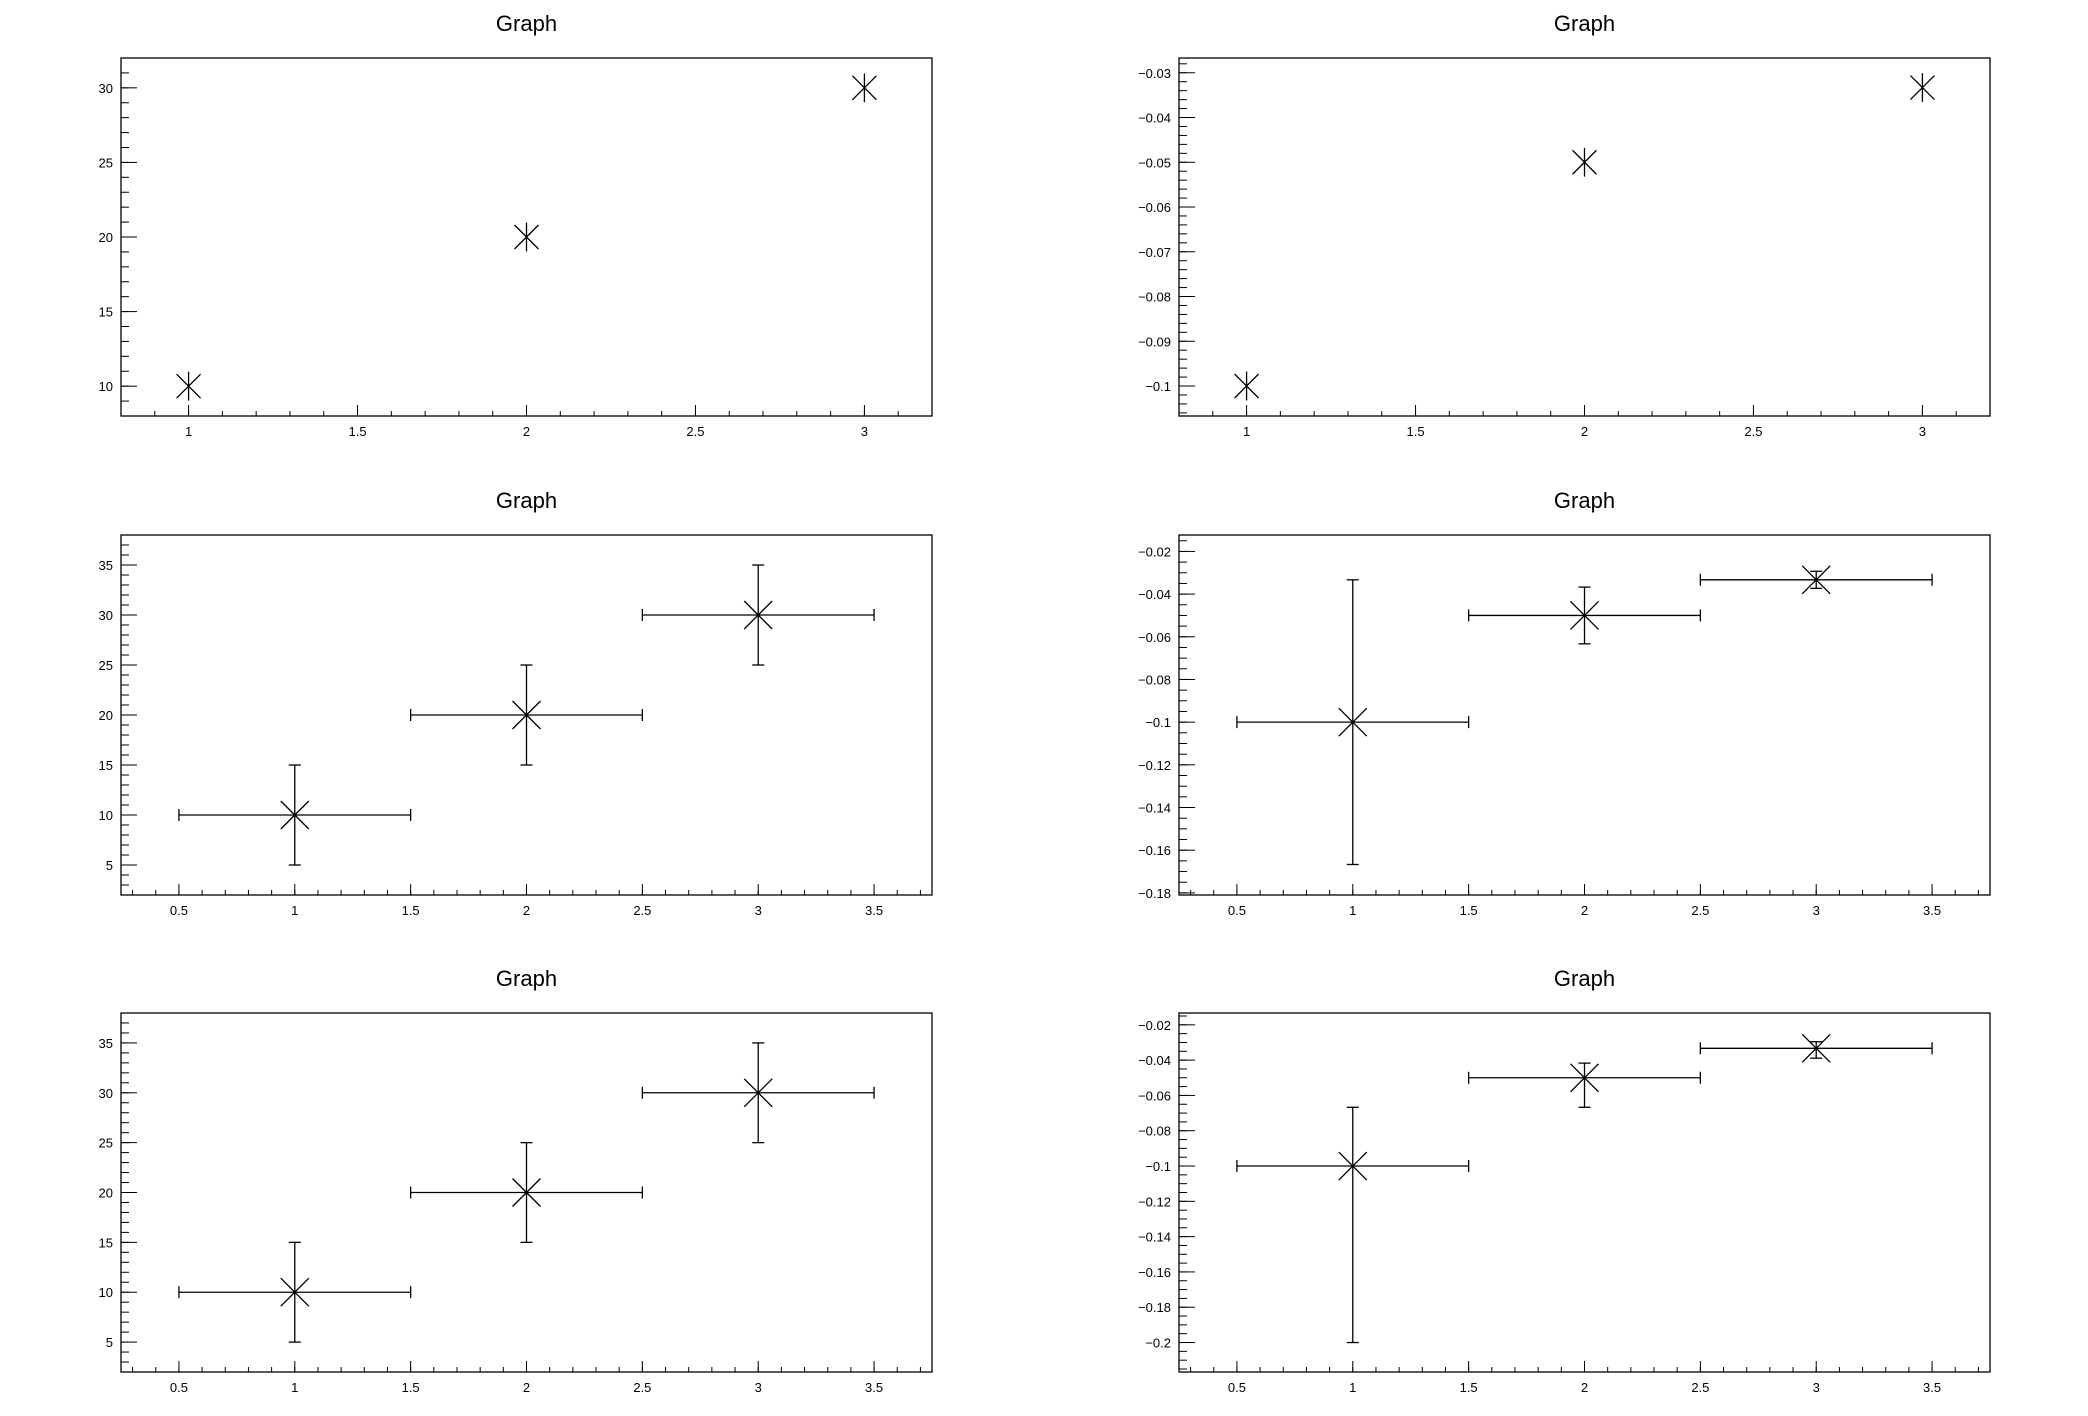 Image resolution: width=2088 pixels, height=1416 pixels. Describe the element at coordinates (1154, 252) in the screenshot. I see `y-tick-label: −0.07` at that location.